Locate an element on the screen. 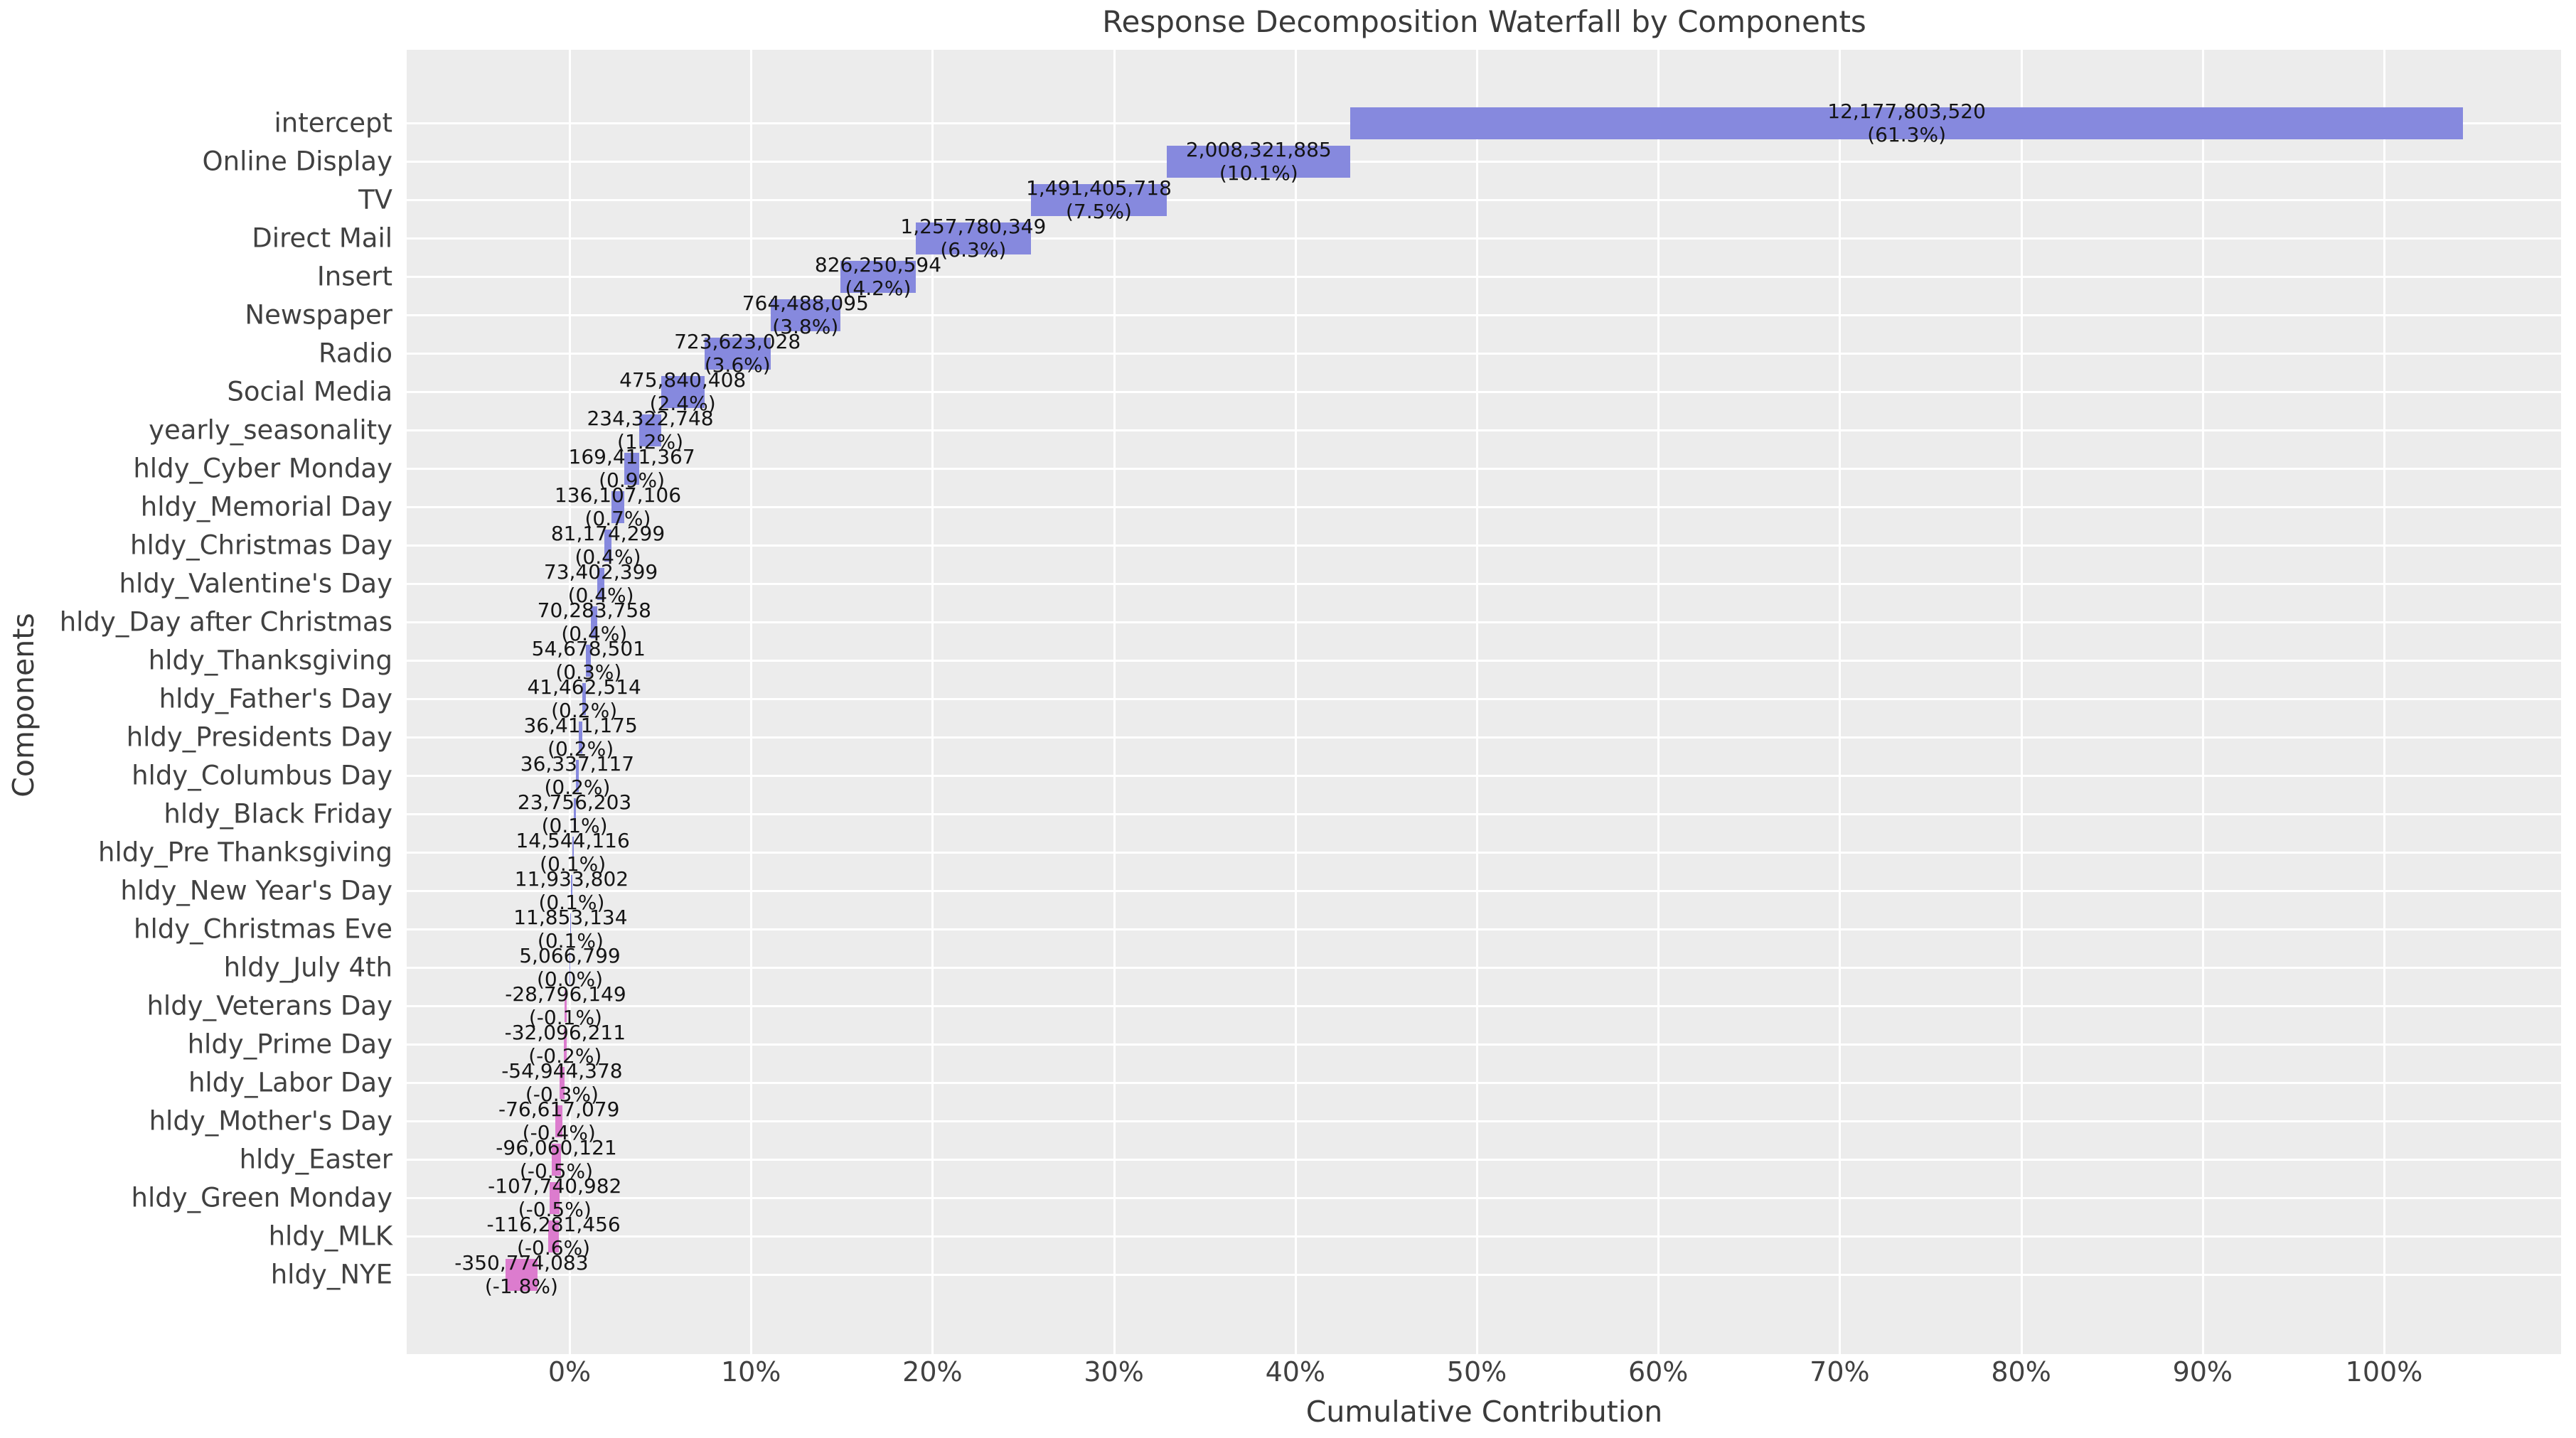 The height and width of the screenshot is (1438, 2576). y-tick-label: hldy_Easter is located at coordinates (315, 1159).